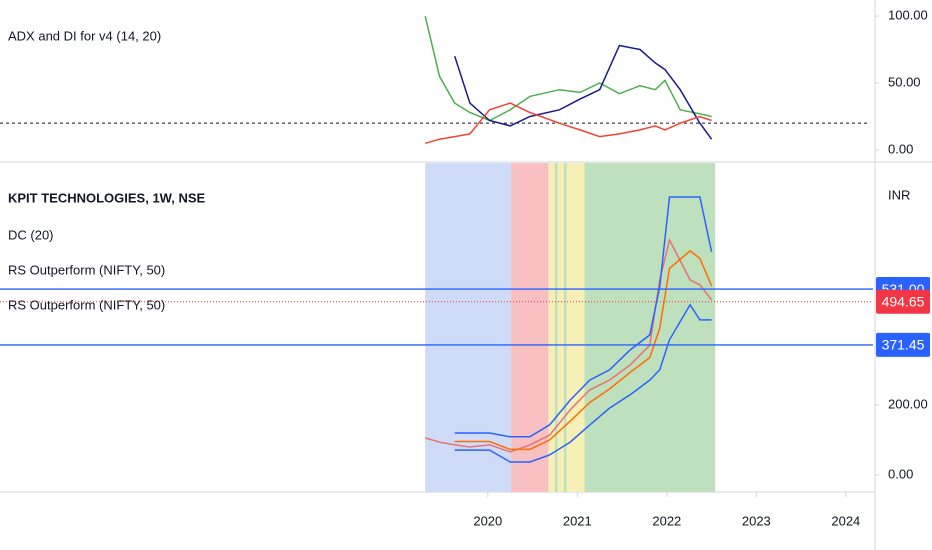  What do you see at coordinates (31, 234) in the screenshot?
I see `indicator-title: DC (20)` at bounding box center [31, 234].